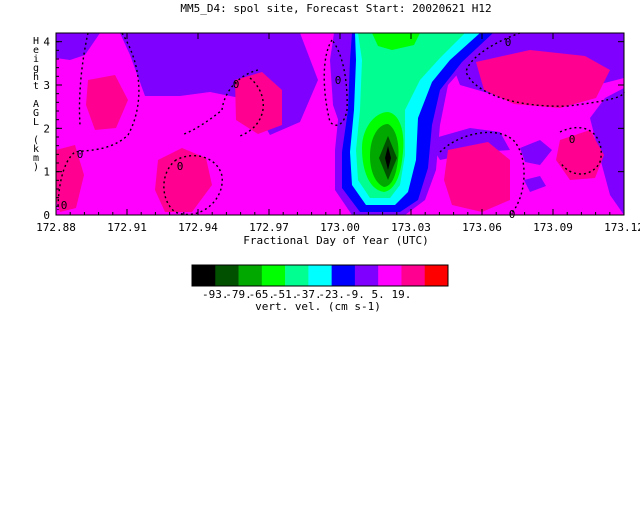 The image size is (640, 517). Describe the element at coordinates (238, 294) in the screenshot. I see `colorbar-tick-label: -79.` at that location.